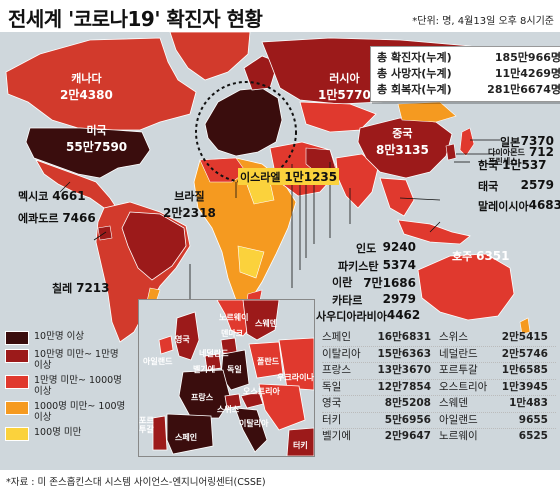 The width and height of the screenshot is (560, 493). I want to click on label-diamond-princess: 다이아몬드 프린세스 712, so click(521, 155).